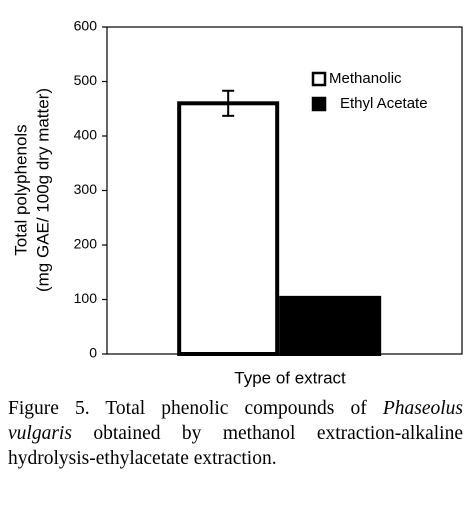  What do you see at coordinates (195, 408) in the screenshot?
I see `caption-text: Figure 5. Total phenolic compounds of` at bounding box center [195, 408].